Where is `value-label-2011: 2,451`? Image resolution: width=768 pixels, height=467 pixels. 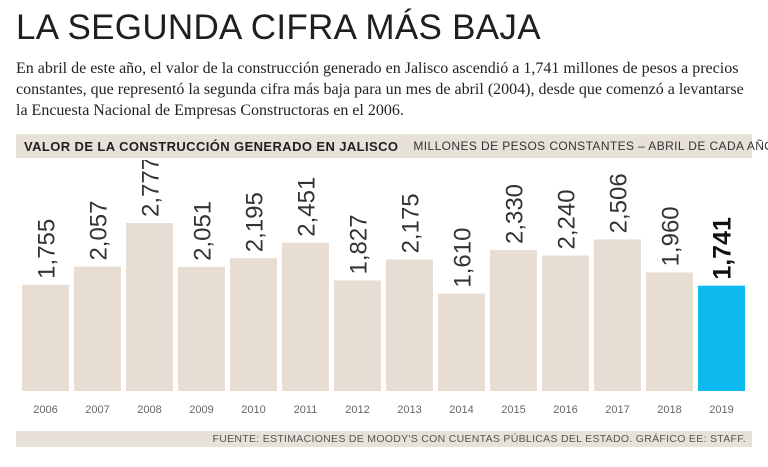
value-label-2011: 2,451 is located at coordinates (307, 207).